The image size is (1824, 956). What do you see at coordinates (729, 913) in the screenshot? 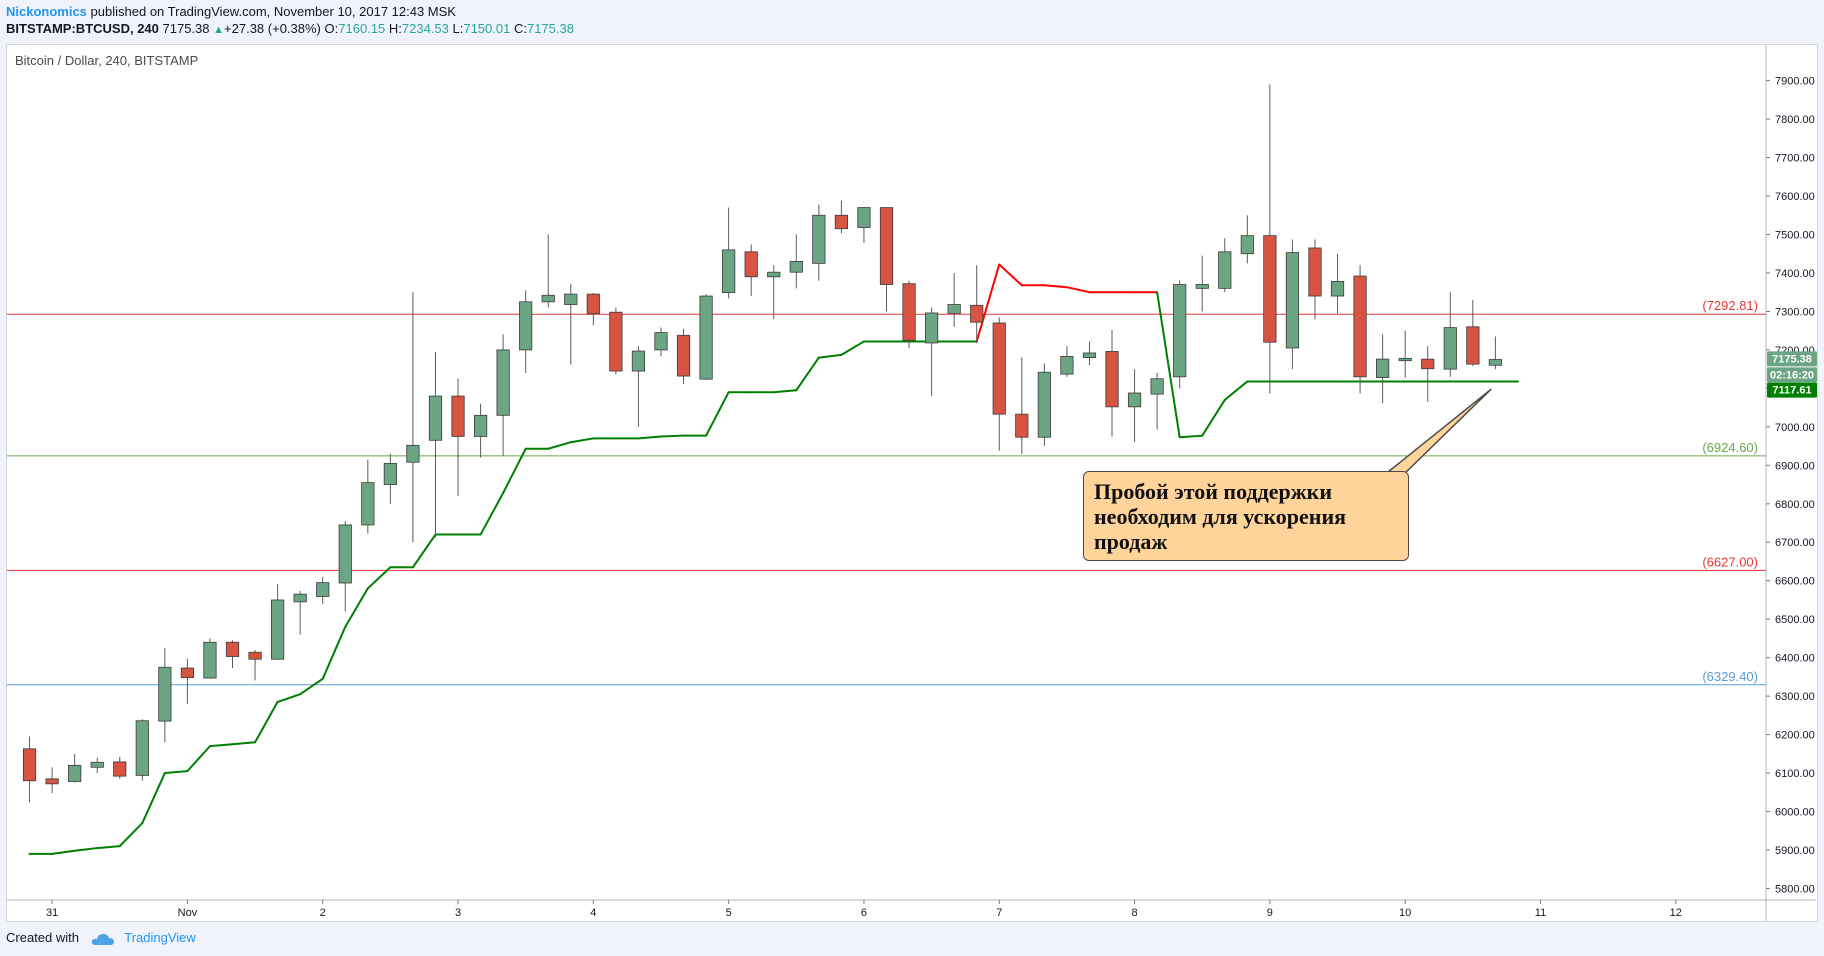
I see `x-tick-label: 5` at bounding box center [729, 913].